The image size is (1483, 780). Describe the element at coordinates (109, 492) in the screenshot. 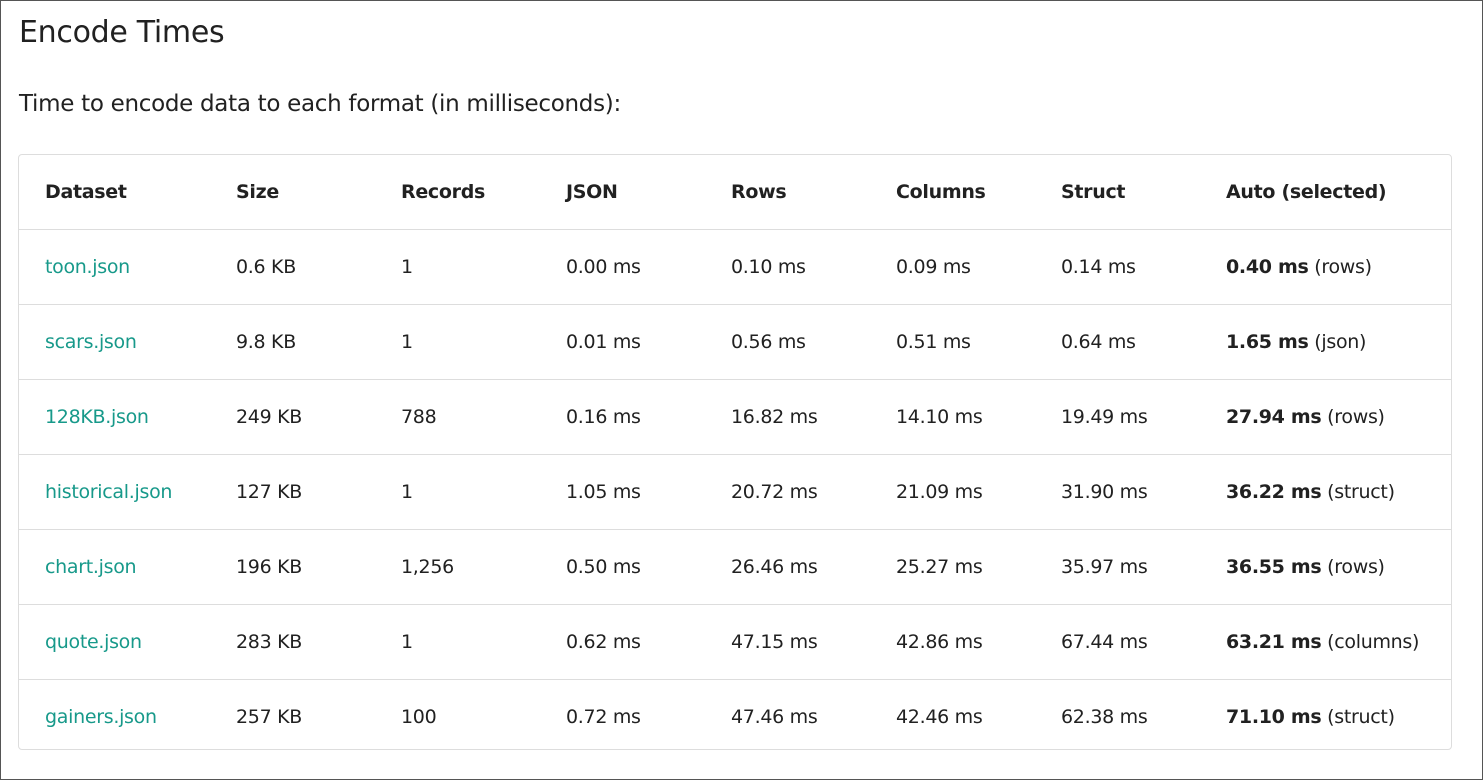

I see `dataset-link: historical.json` at that location.